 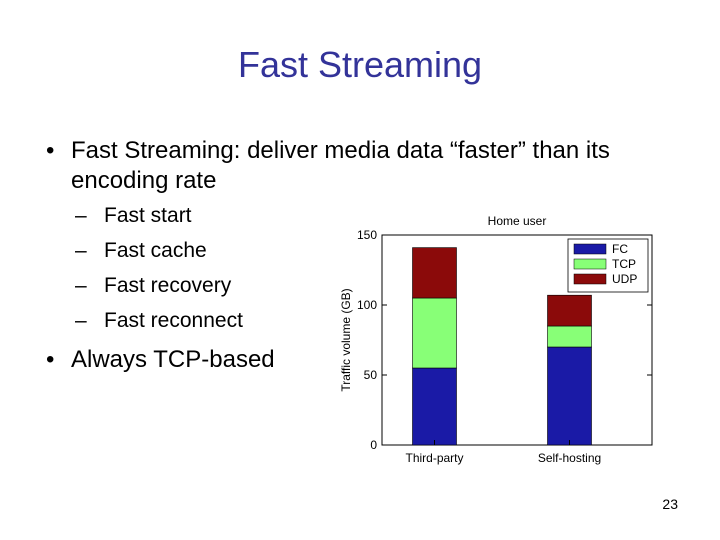 I want to click on sub-item-text: Fast cache, so click(x=155, y=250).